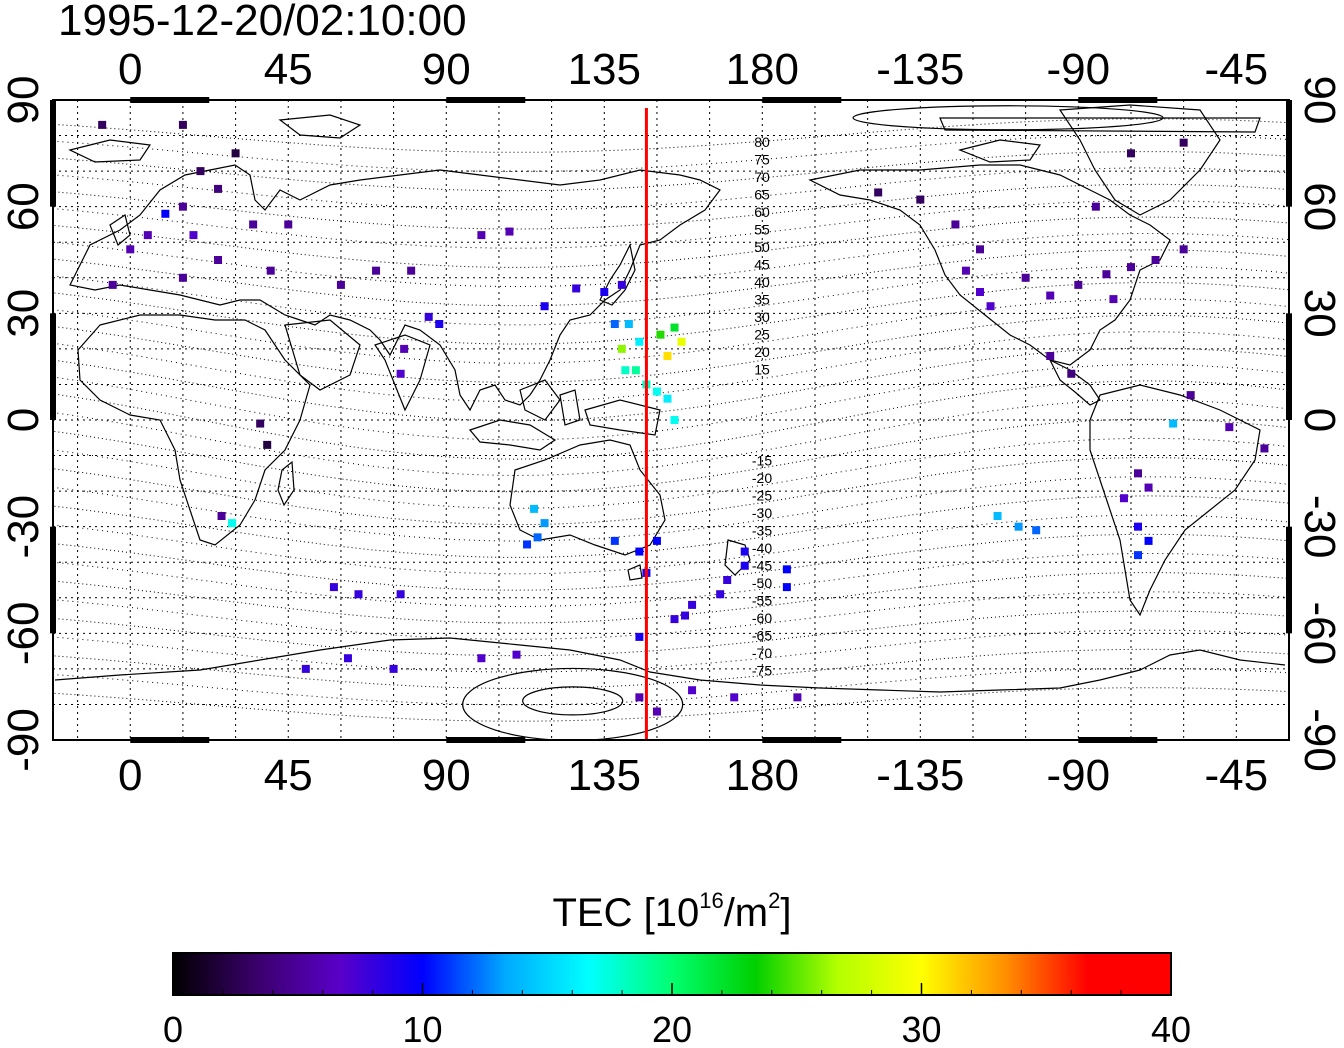  I want to click on contour-label: 75, so click(762, 159).